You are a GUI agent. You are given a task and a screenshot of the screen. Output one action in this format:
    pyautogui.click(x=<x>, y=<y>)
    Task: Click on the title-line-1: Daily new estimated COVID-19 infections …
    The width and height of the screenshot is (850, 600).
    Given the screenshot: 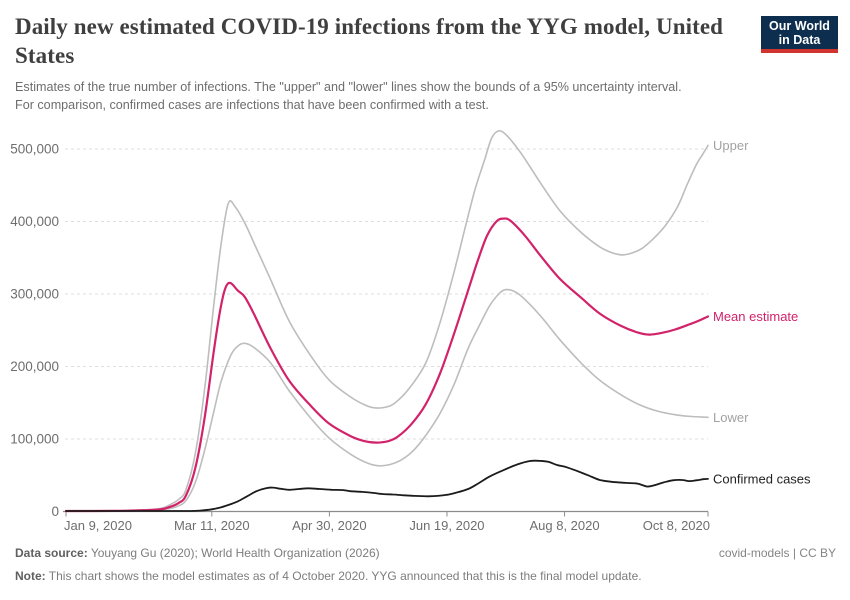 What is the action you would take?
    pyautogui.click(x=369, y=26)
    